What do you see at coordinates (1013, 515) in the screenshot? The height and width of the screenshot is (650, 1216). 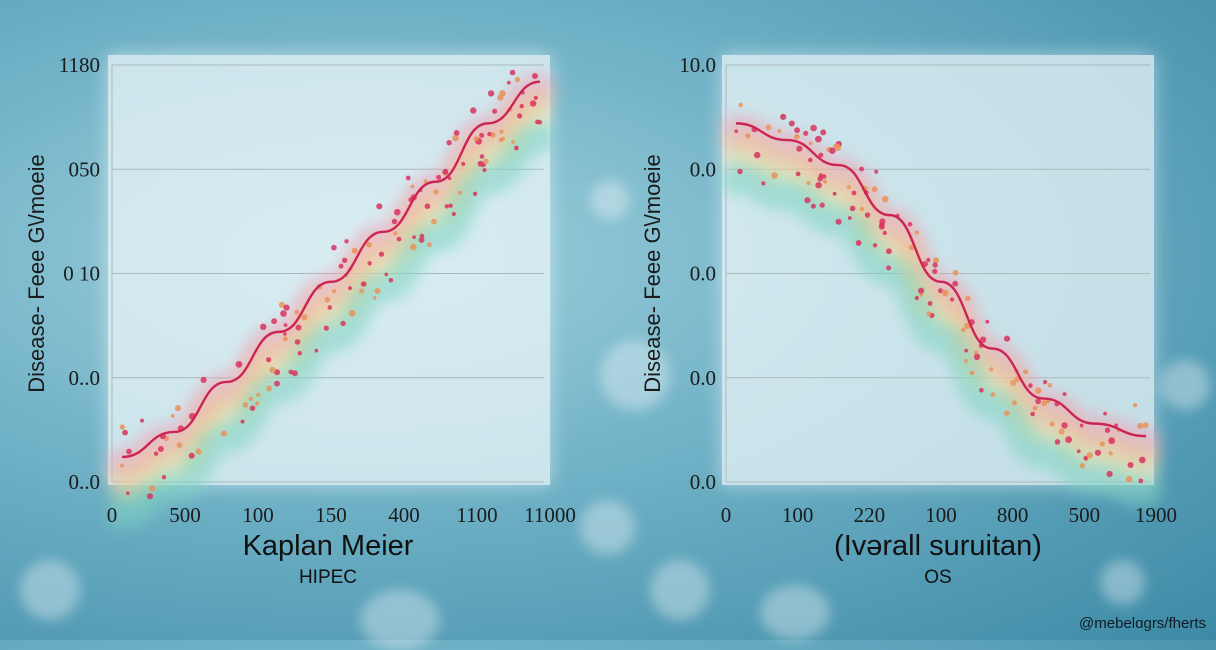 I see `x-tick-label: 800` at bounding box center [1013, 515].